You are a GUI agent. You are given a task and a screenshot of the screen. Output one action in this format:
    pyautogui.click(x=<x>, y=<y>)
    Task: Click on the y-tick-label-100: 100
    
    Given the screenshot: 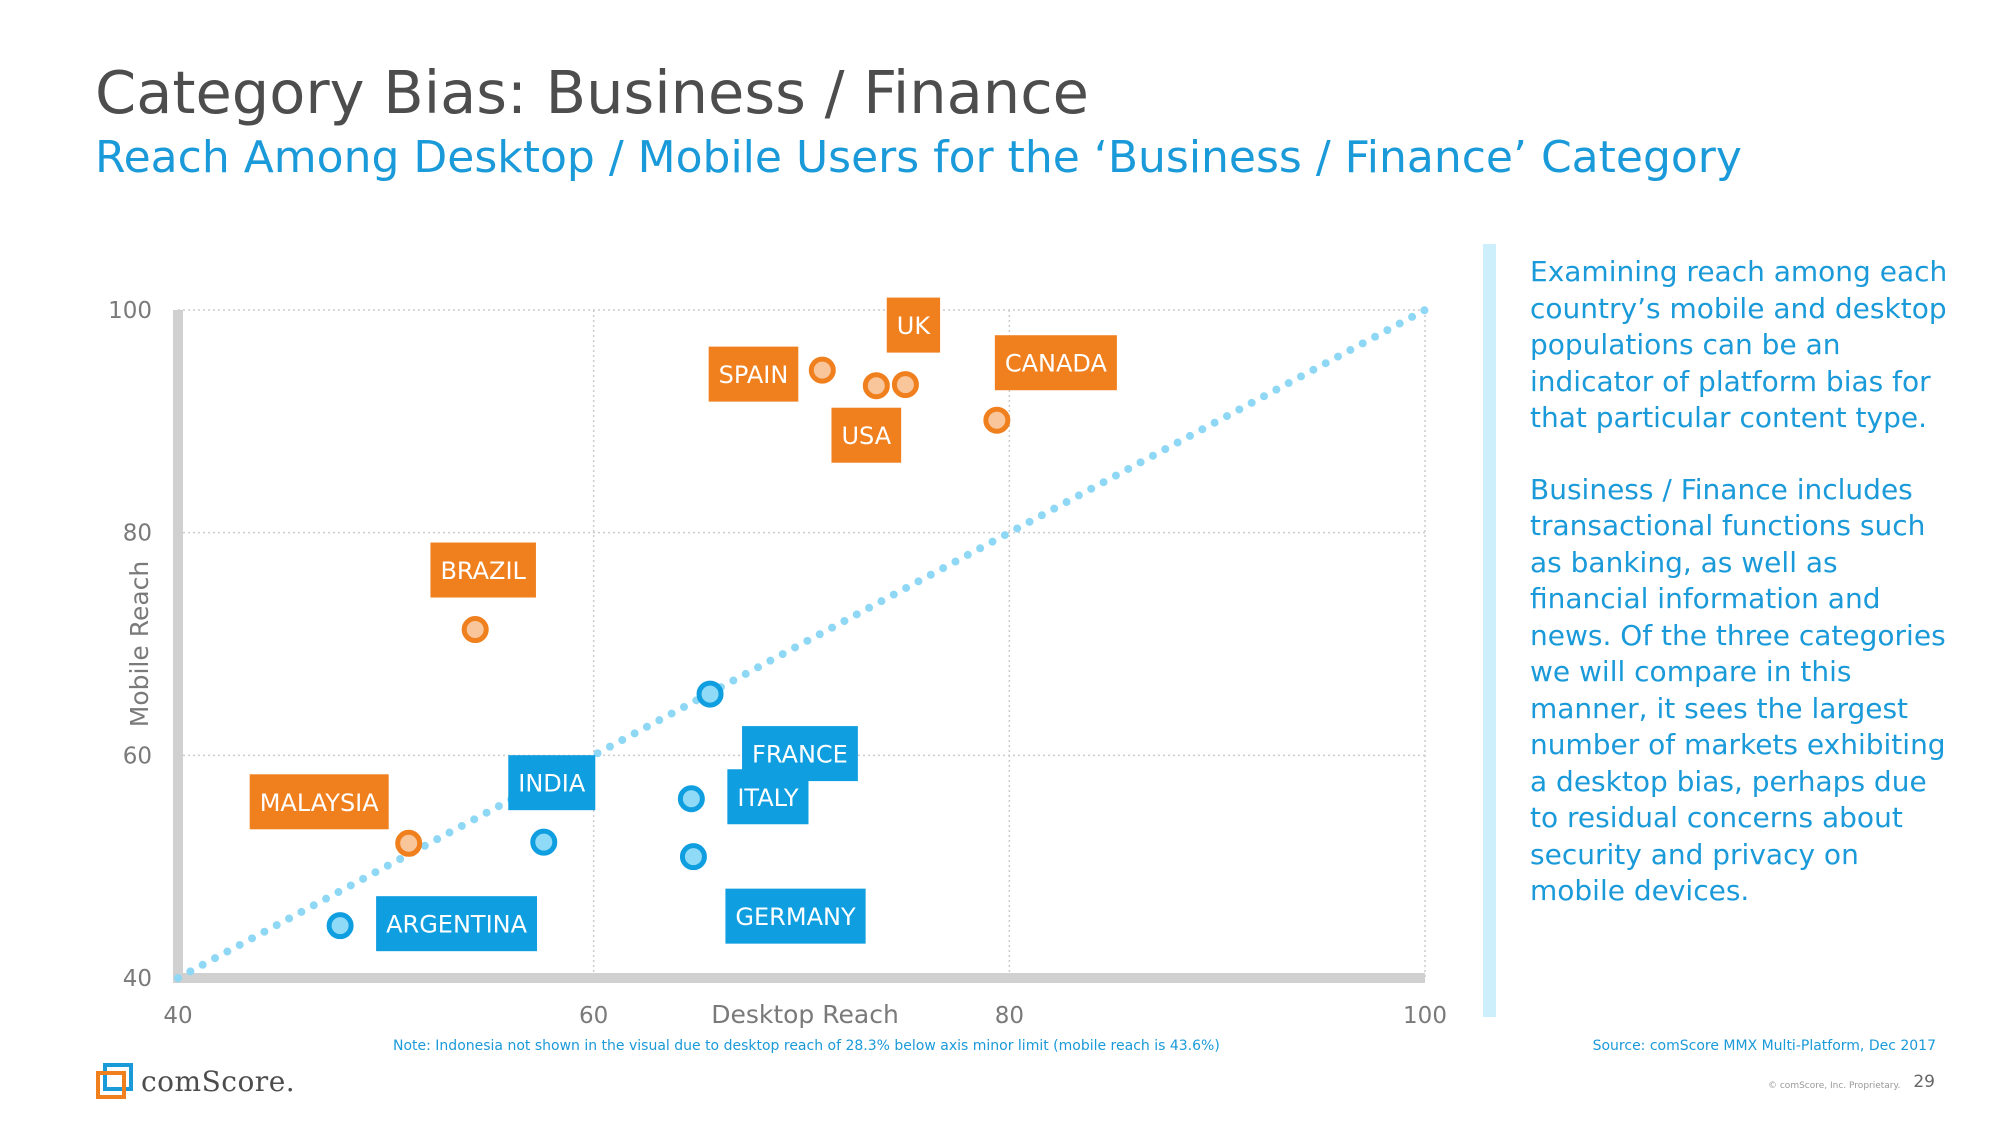 What is the action you would take?
    pyautogui.click(x=130, y=311)
    